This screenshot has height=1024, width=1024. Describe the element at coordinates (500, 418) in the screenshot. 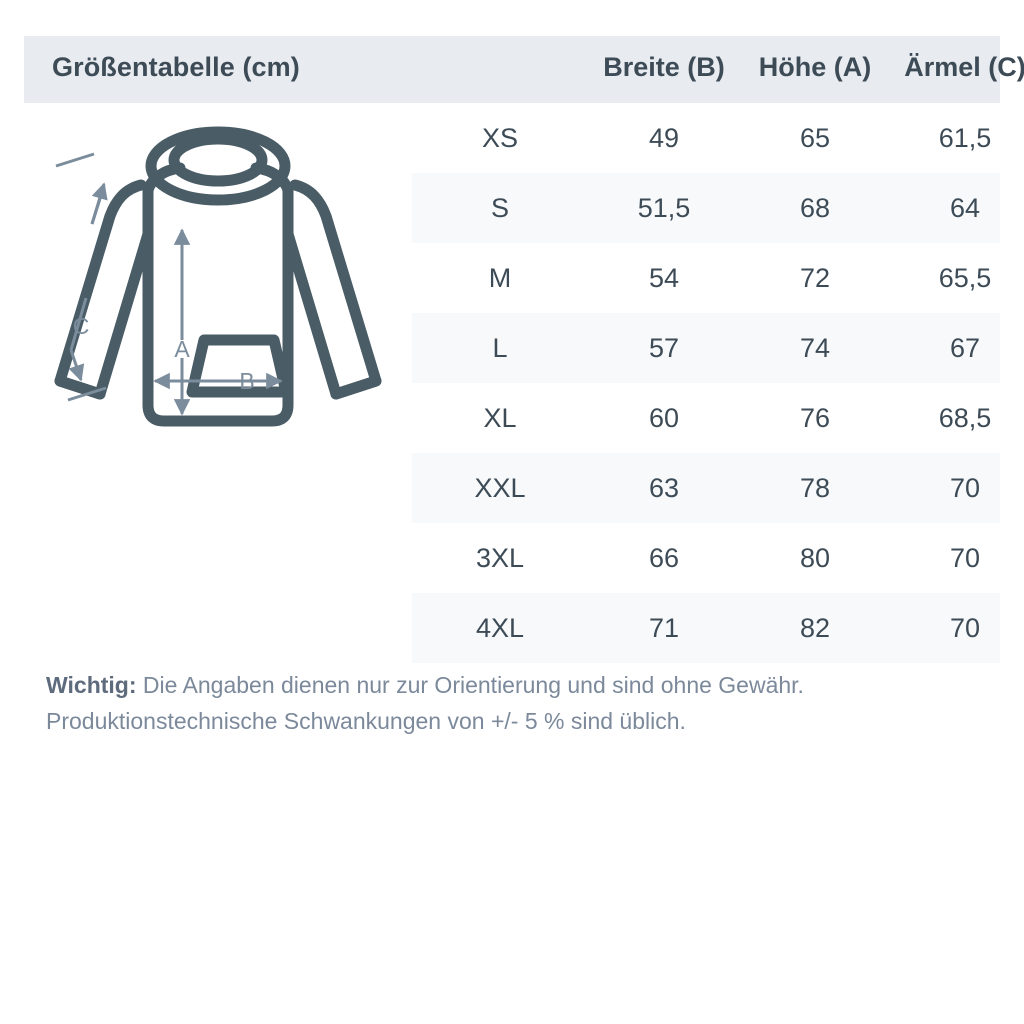

I see `cell-size: XL` at that location.